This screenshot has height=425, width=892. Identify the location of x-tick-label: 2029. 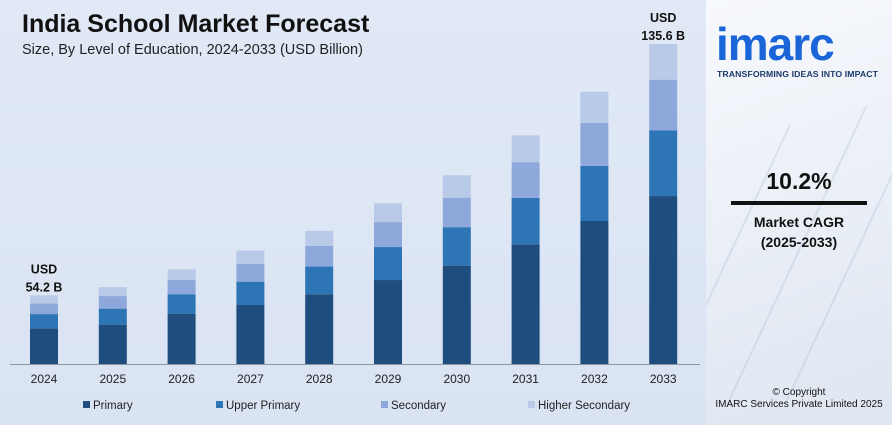
(388, 379).